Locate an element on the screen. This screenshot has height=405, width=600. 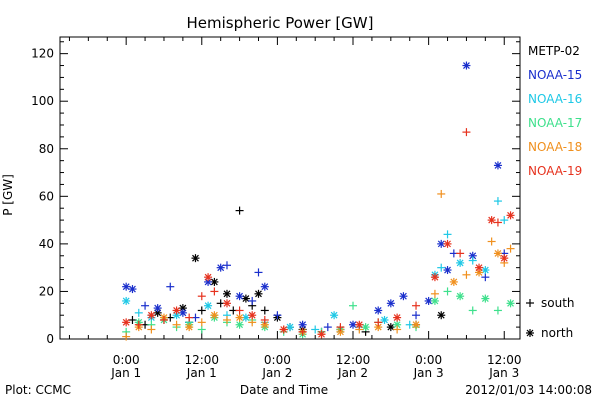
y-axis-label: P [GW] is located at coordinates (8, 195).